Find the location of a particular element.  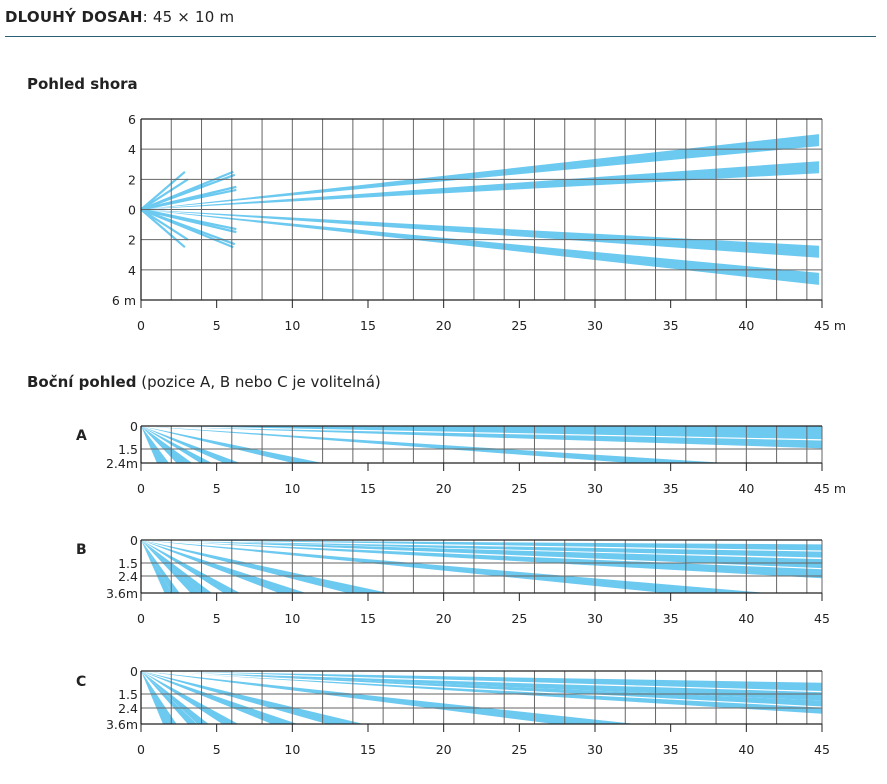

row-label: A is located at coordinates (81, 436).